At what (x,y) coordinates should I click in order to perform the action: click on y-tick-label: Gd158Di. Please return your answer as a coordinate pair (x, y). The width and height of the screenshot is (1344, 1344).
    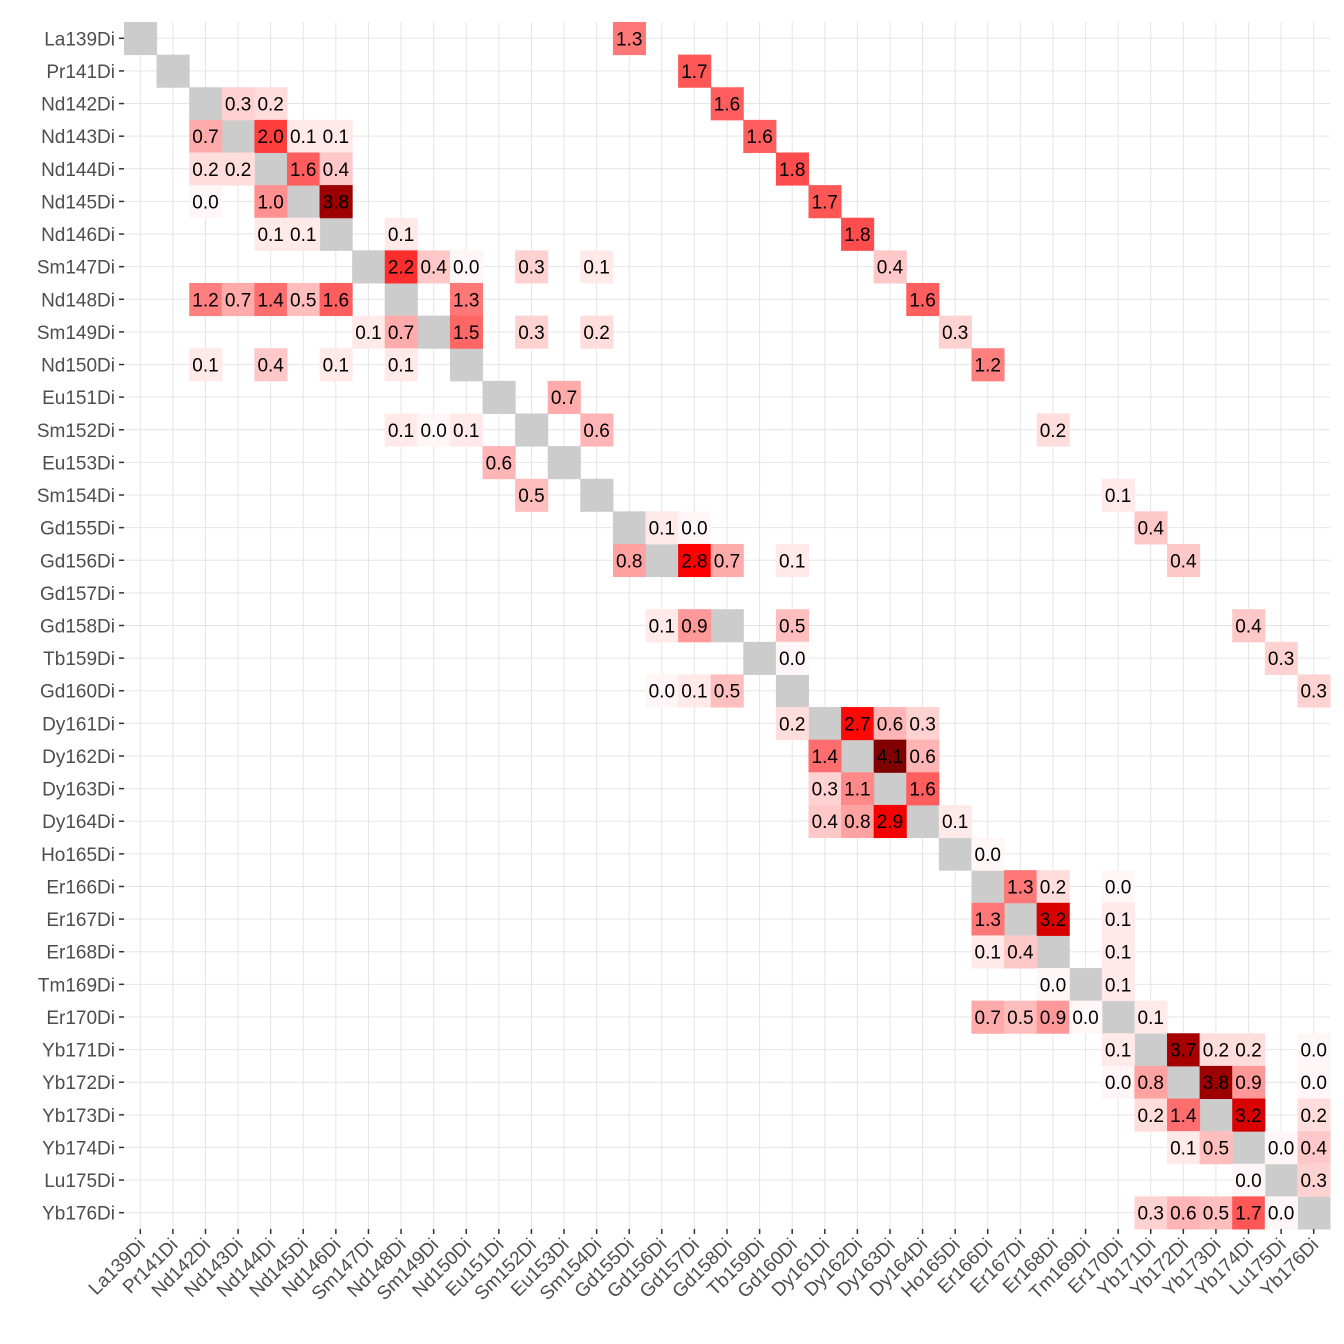
    Looking at the image, I should click on (77, 627).